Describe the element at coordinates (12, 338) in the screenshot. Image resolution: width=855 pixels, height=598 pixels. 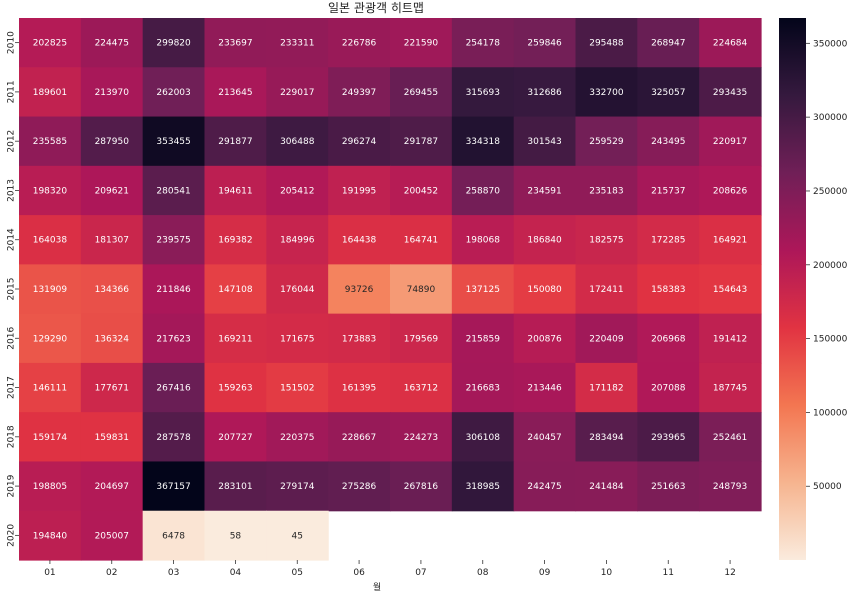
I see `y-tick-label: 2016` at that location.